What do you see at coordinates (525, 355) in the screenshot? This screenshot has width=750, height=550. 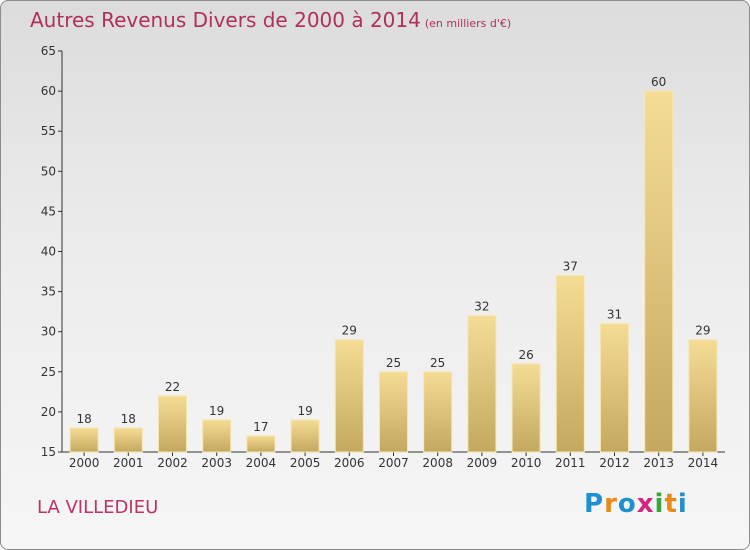 I see `bar-value-label: 26` at bounding box center [525, 355].